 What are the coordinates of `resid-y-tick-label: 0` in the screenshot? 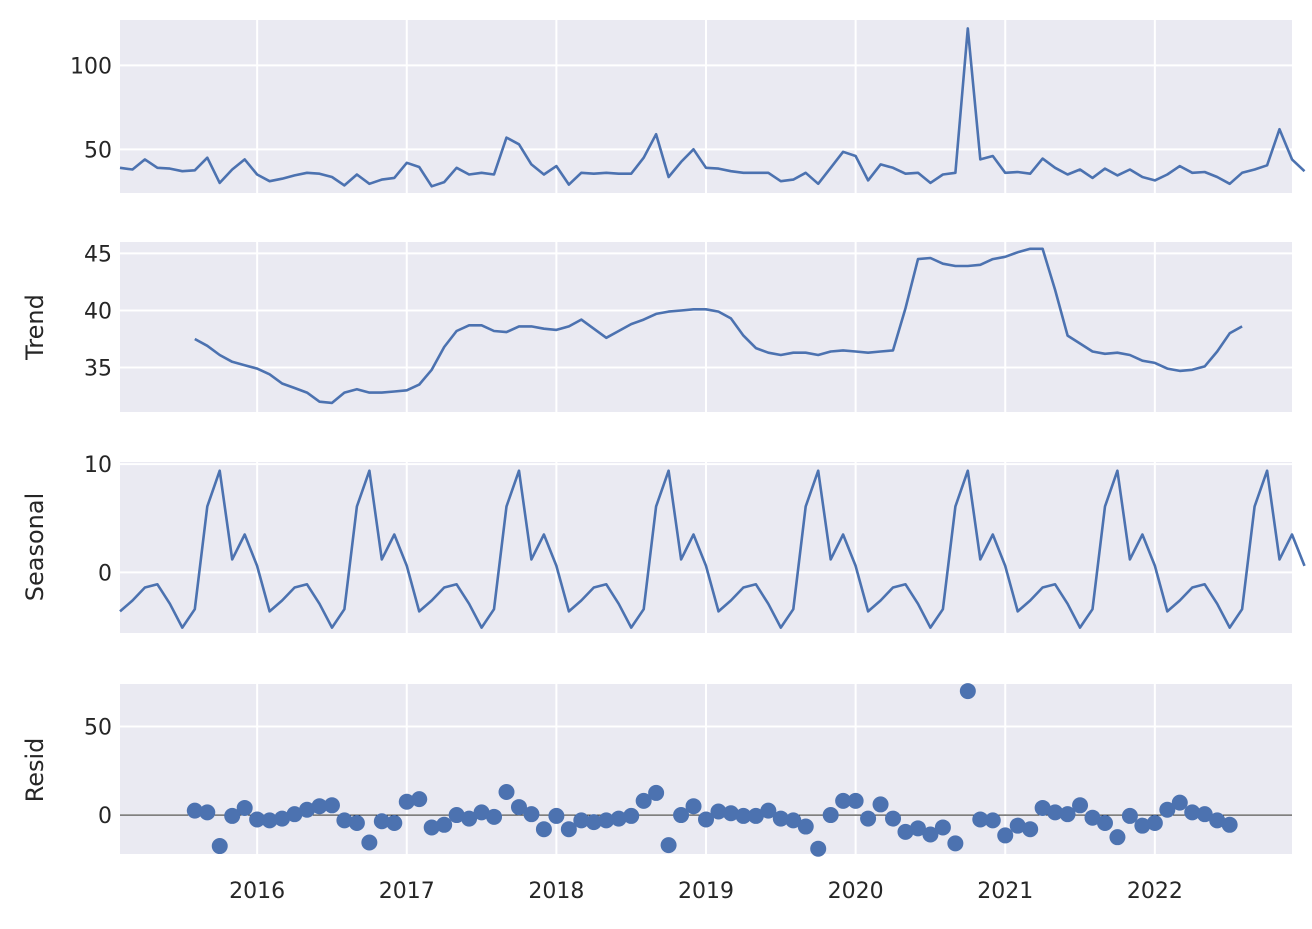 It's located at (105, 816).